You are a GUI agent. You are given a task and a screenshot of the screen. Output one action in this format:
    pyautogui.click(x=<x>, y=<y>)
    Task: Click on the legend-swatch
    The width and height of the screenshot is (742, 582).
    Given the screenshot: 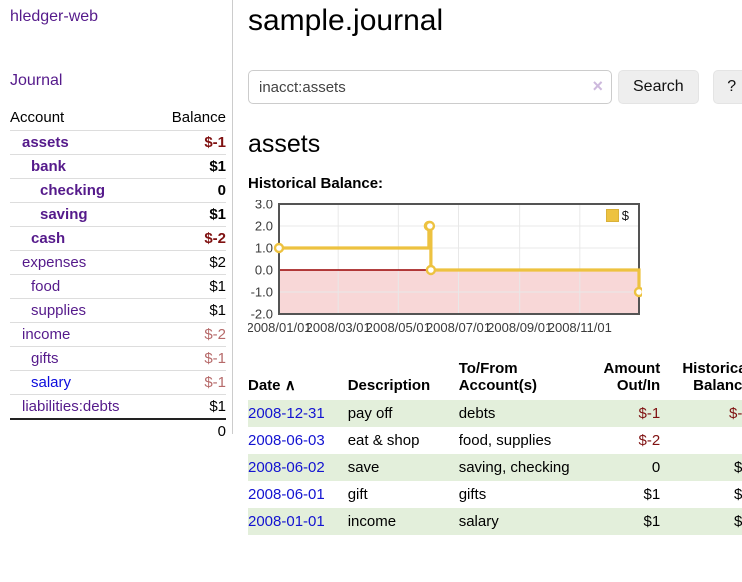 What is the action you would take?
    pyautogui.click(x=612, y=215)
    